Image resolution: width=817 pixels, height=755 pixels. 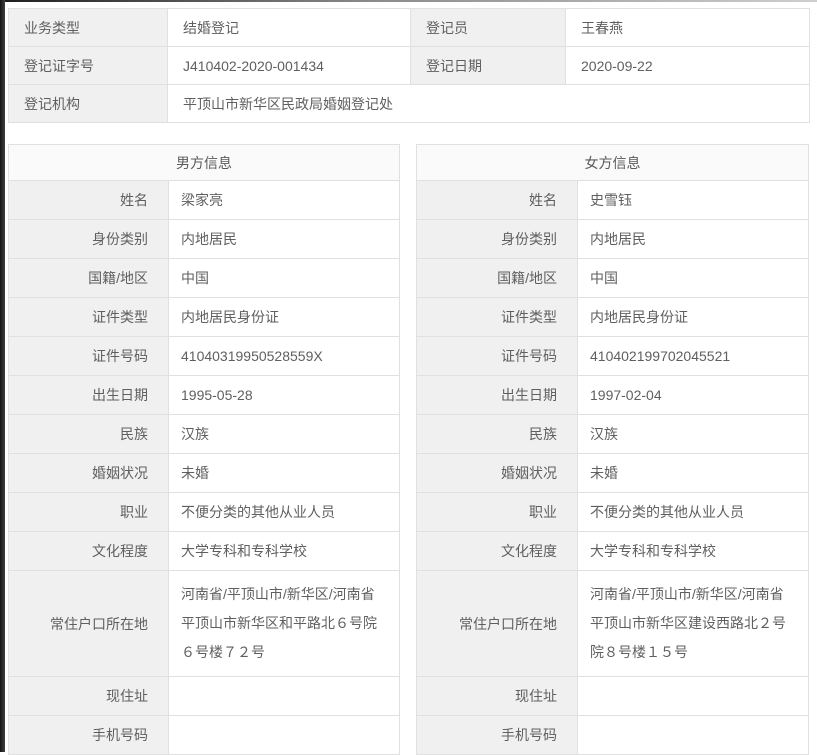 I want to click on certificate-number-value: J410402-2020-001434, so click(x=289, y=65).